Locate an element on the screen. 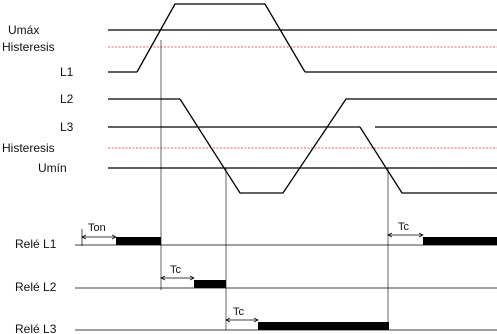 The width and height of the screenshot is (497, 334). ton-arrow is located at coordinates (99, 237).